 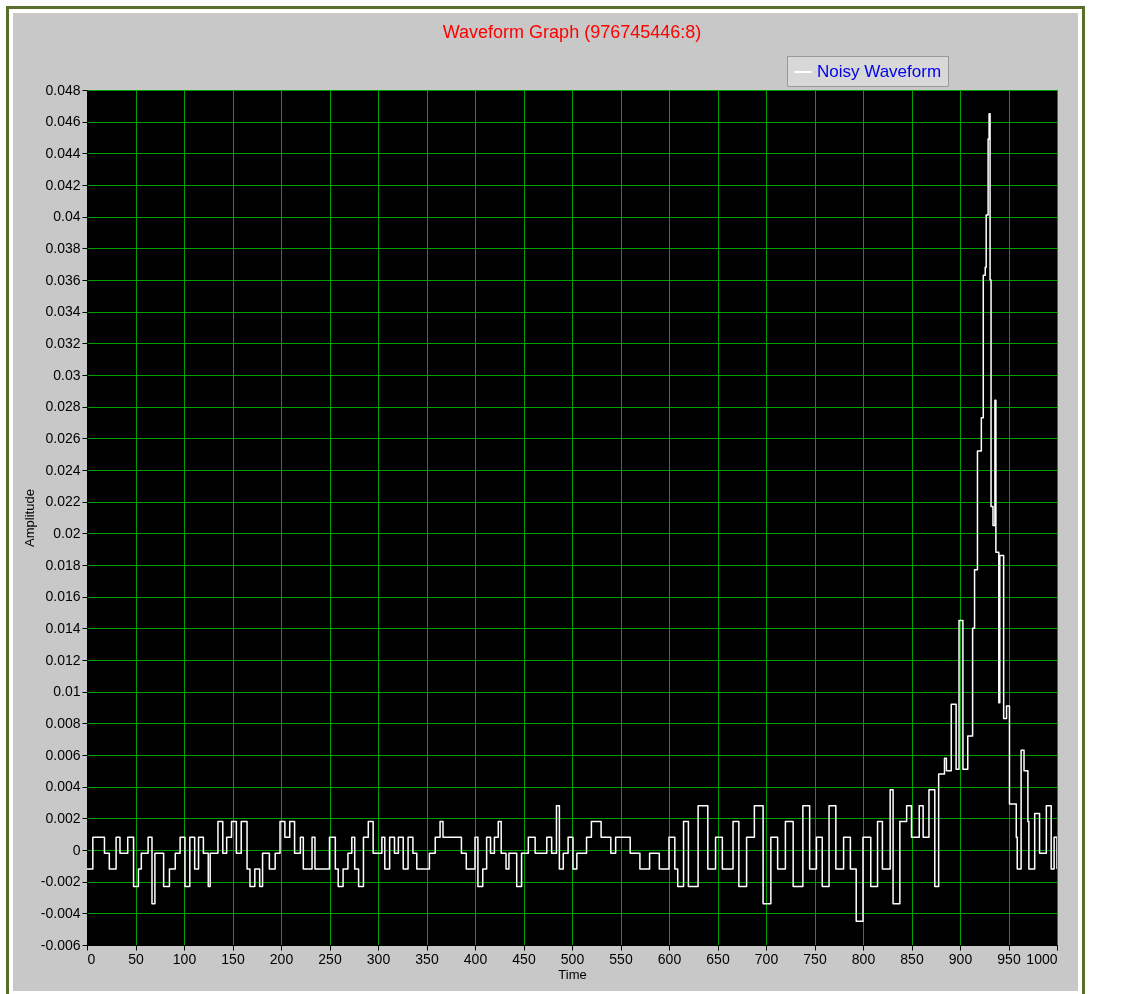 What do you see at coordinates (378, 958) in the screenshot?
I see `x-tick-label: 300` at bounding box center [378, 958].